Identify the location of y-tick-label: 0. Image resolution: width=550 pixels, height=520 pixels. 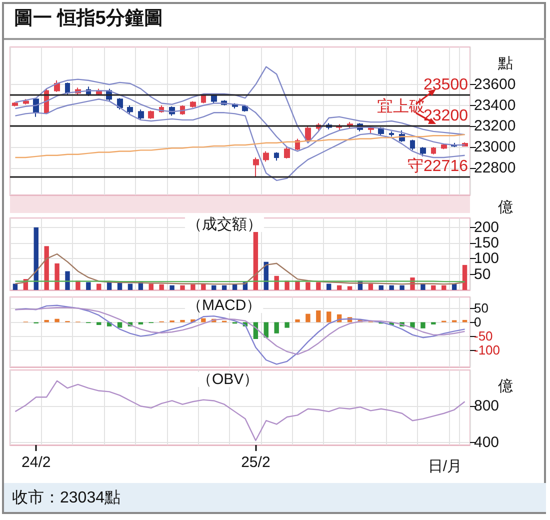
(478, 322).